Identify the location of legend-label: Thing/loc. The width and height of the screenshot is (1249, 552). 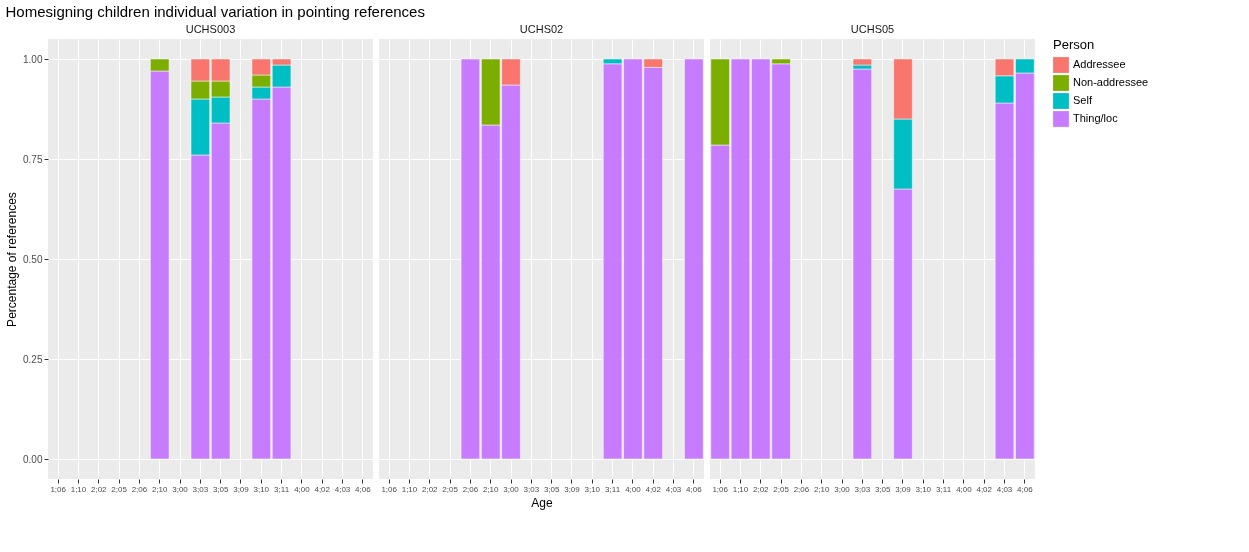
(1096, 118).